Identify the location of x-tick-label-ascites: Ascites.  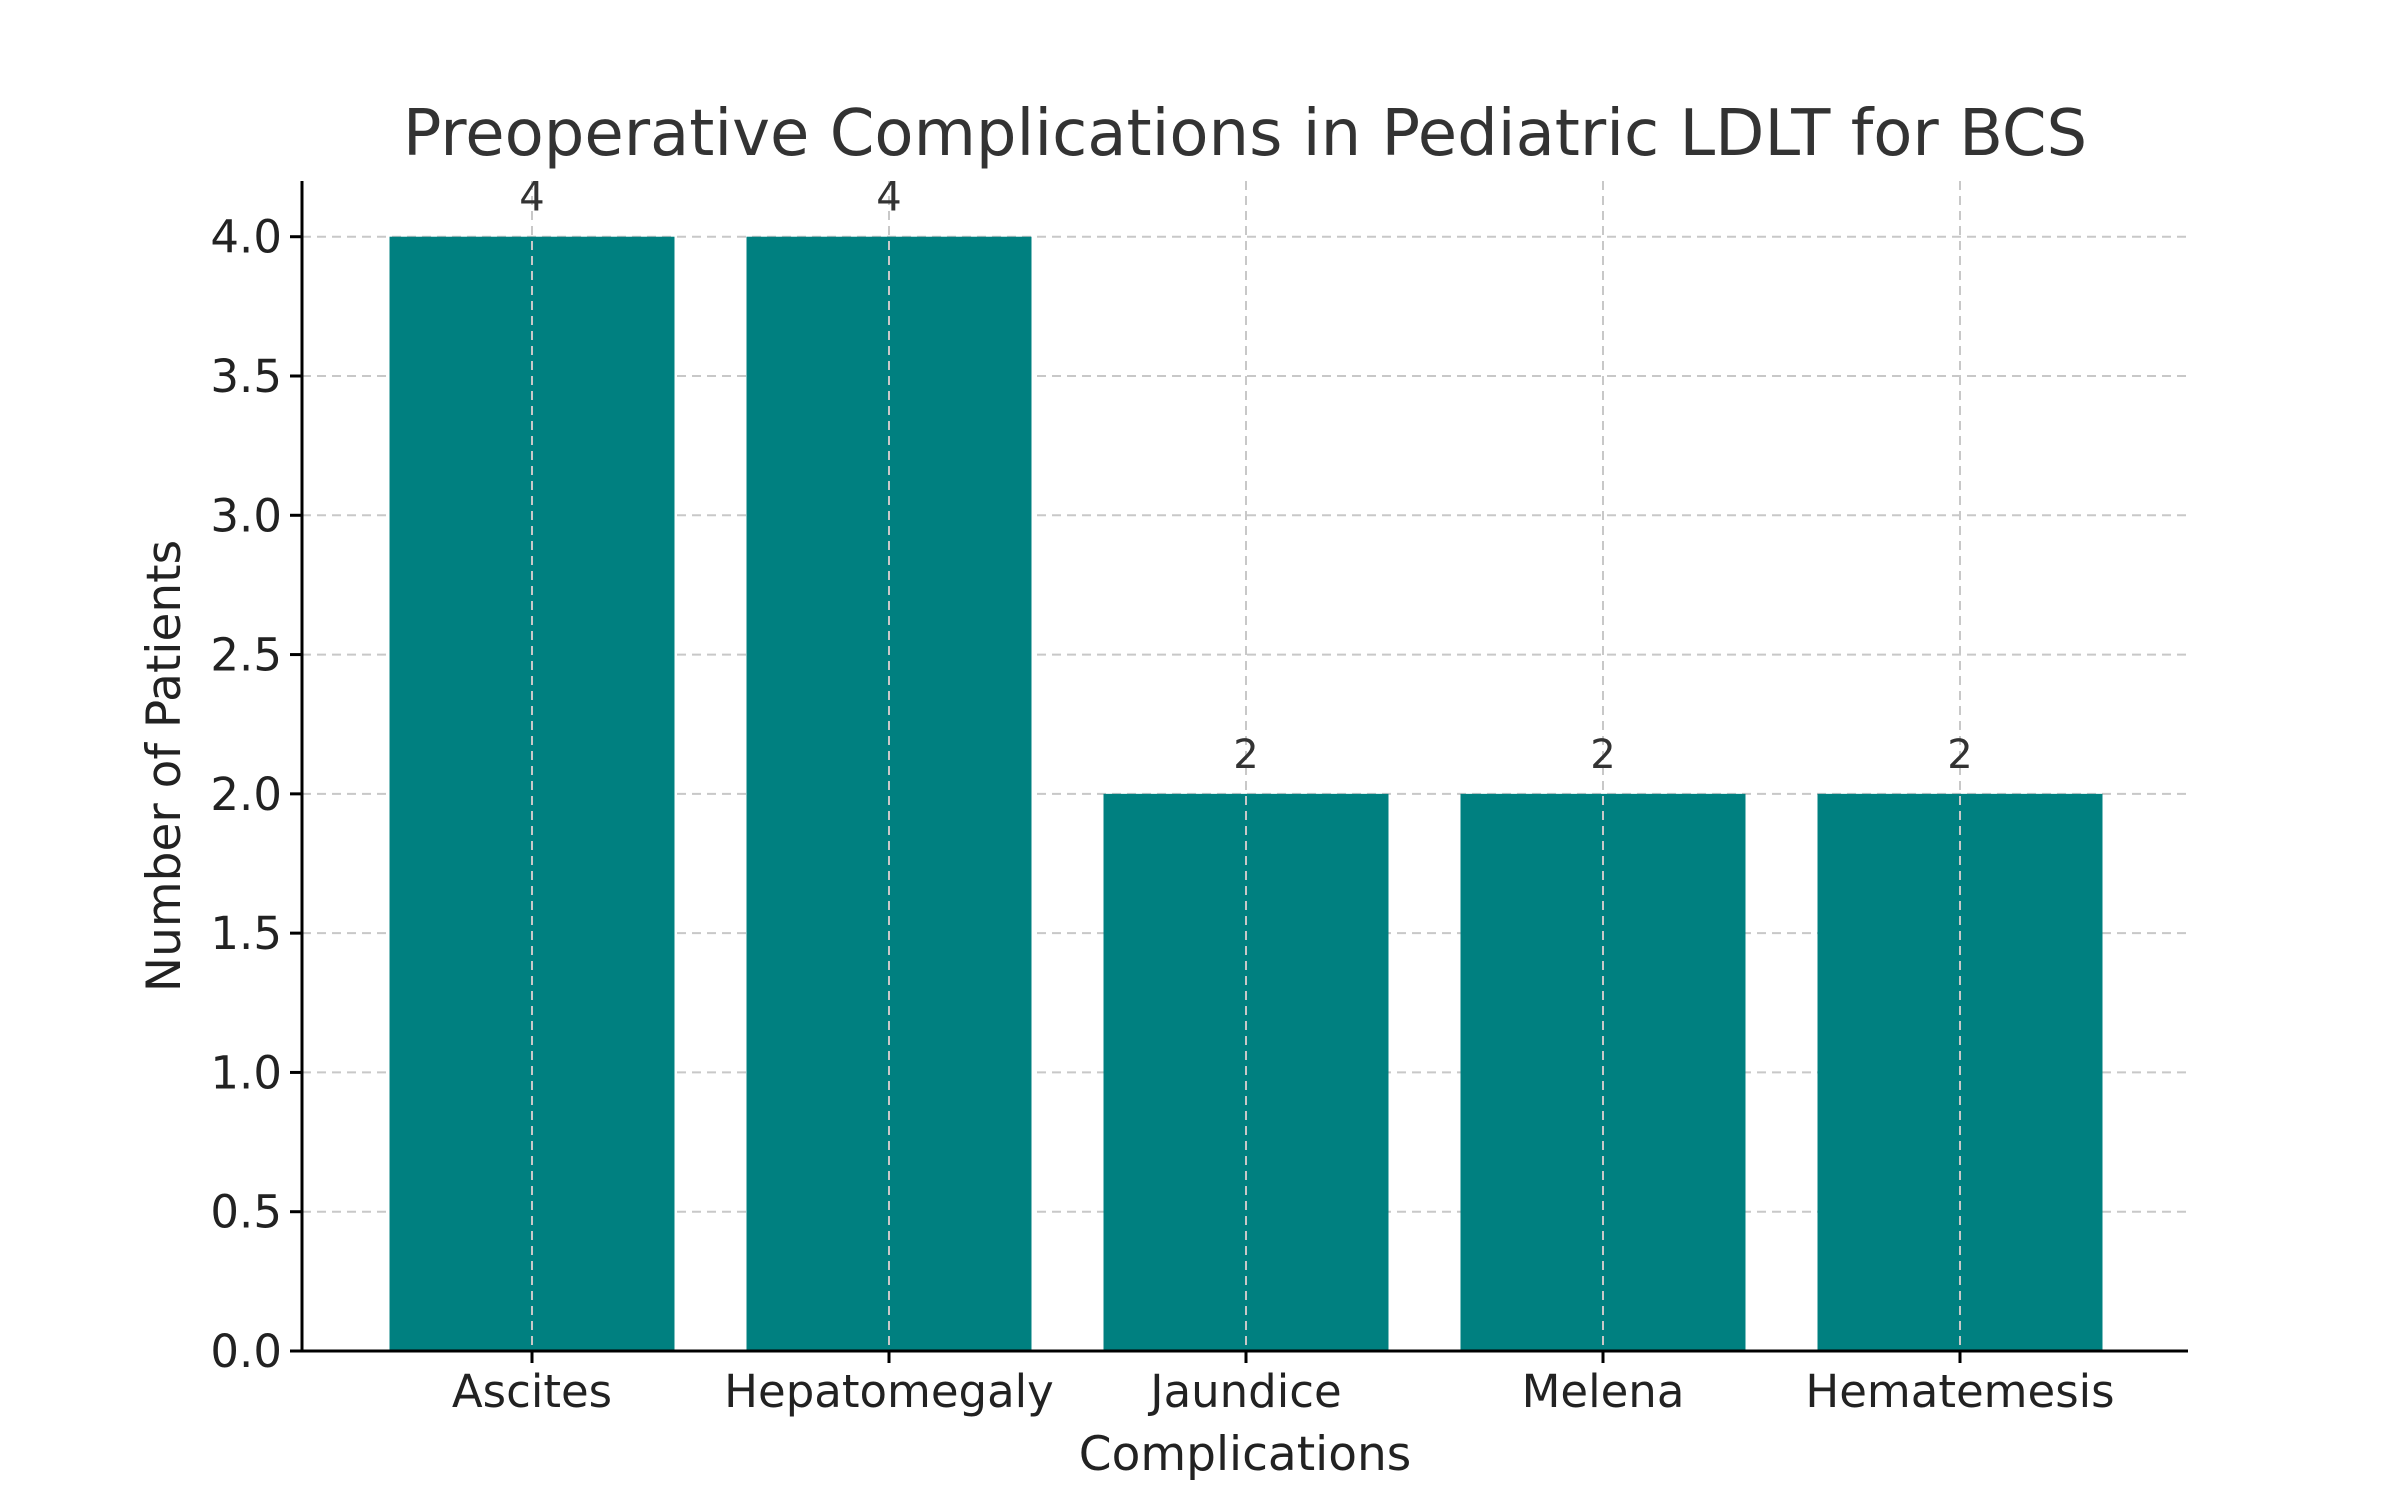
(532, 1391).